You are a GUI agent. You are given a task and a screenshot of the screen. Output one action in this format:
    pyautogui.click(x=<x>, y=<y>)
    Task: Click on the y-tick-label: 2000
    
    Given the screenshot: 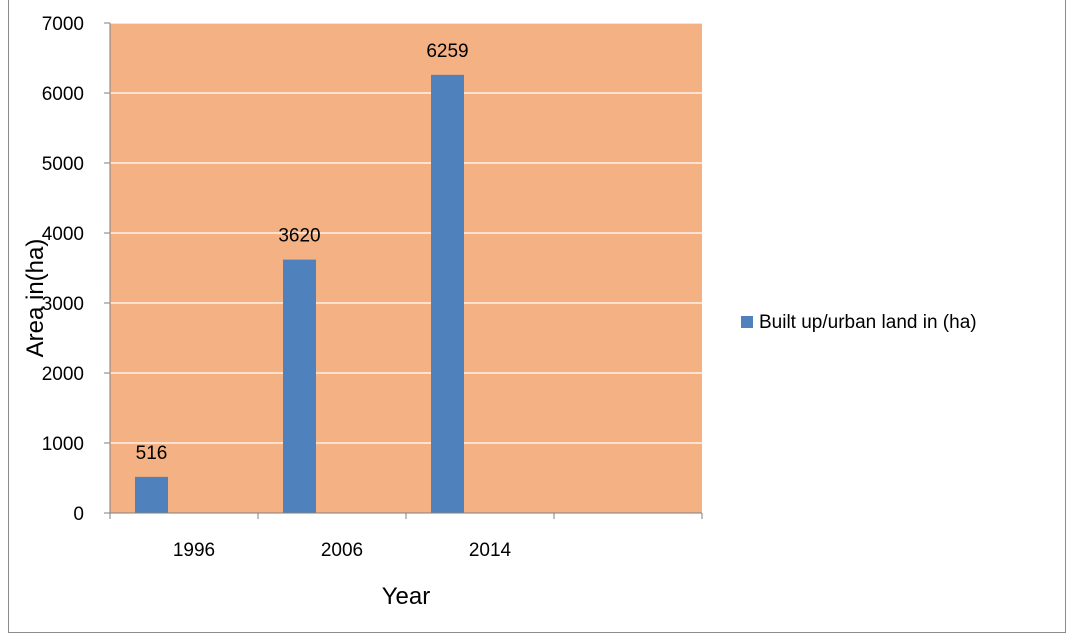 What is the action you would take?
    pyautogui.click(x=63, y=374)
    